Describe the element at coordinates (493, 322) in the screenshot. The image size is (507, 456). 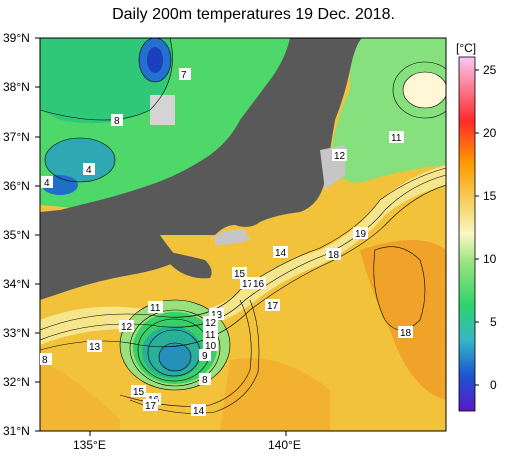
I see `colorbar-tick: 5` at that location.